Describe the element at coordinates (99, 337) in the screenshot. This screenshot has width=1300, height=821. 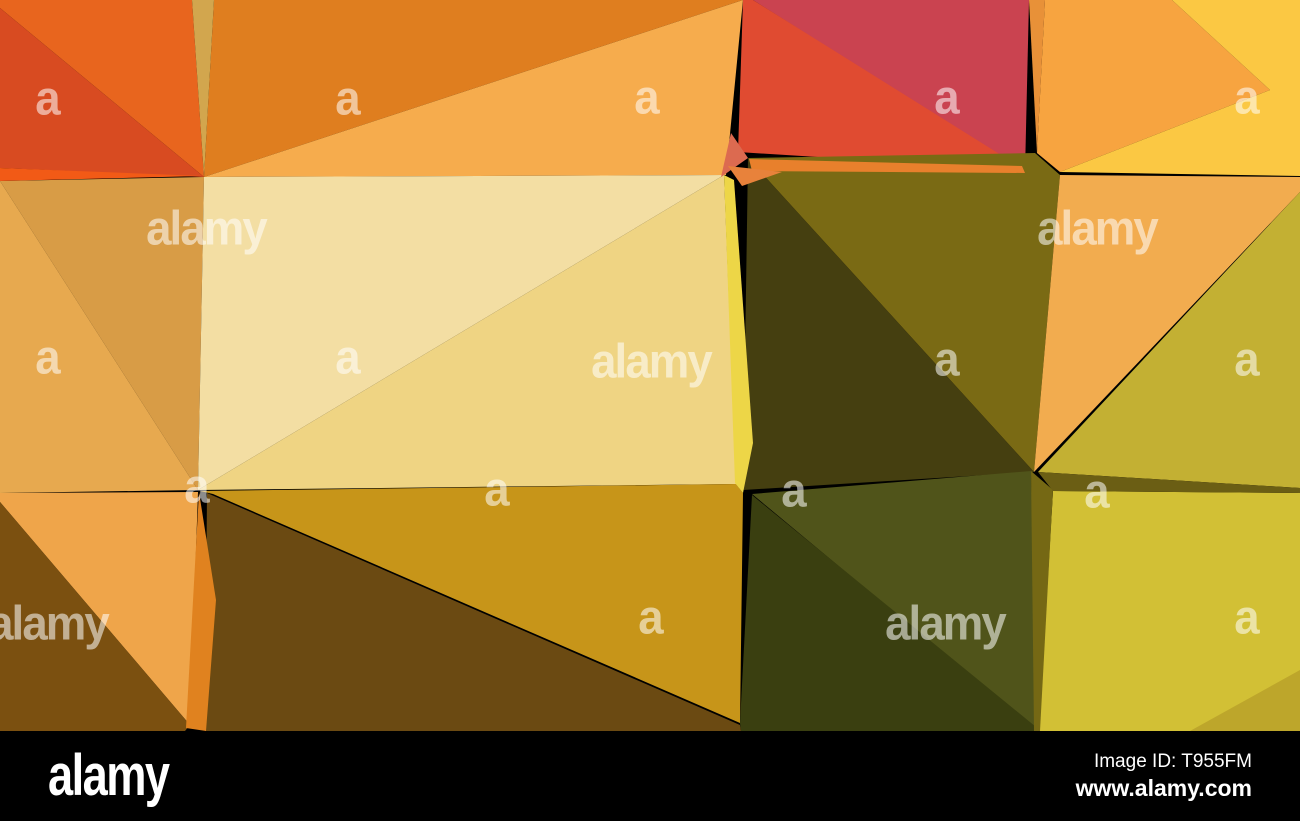
I see `tri-midleft-light-tan` at that location.